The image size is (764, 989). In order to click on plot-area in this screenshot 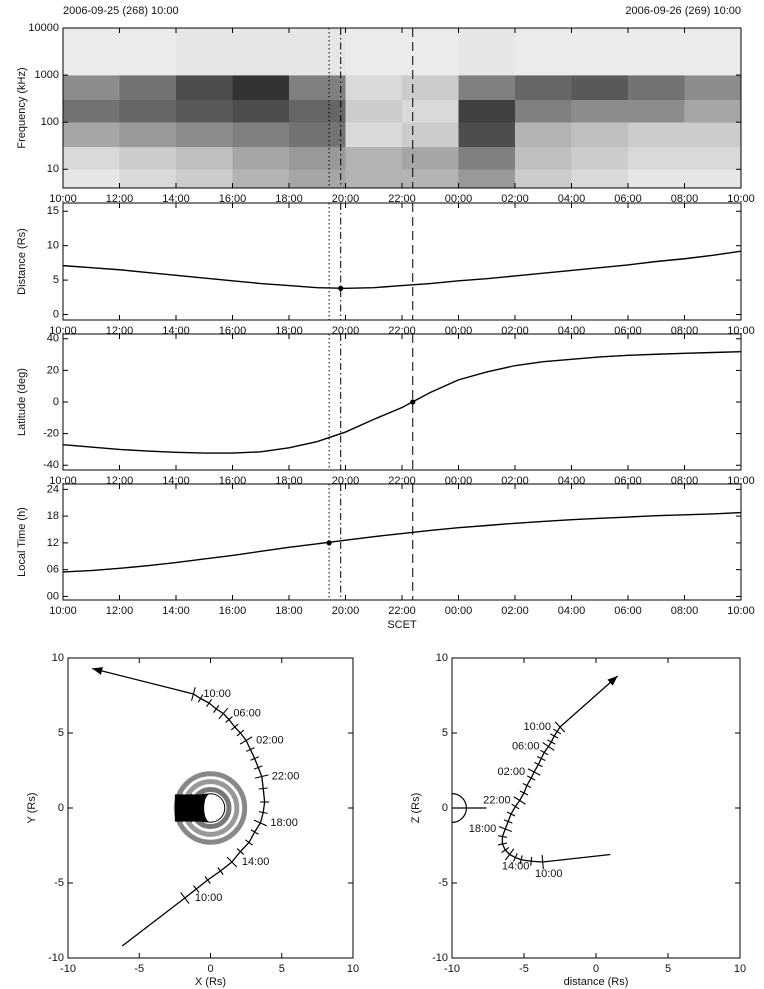, I will do `click(181, 807)`.